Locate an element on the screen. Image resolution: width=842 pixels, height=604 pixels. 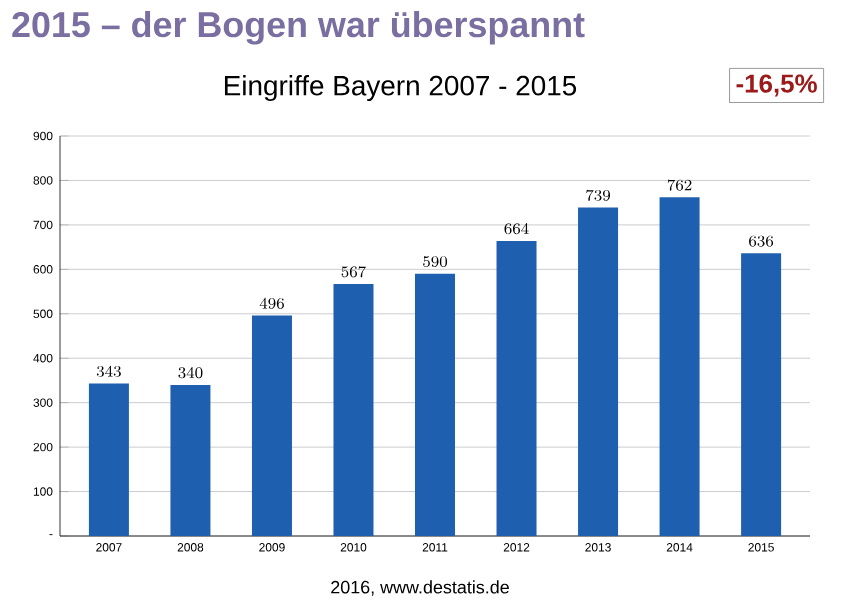
chart-title: 2015 – der Bogen war überspannt is located at coordinates (298, 28).